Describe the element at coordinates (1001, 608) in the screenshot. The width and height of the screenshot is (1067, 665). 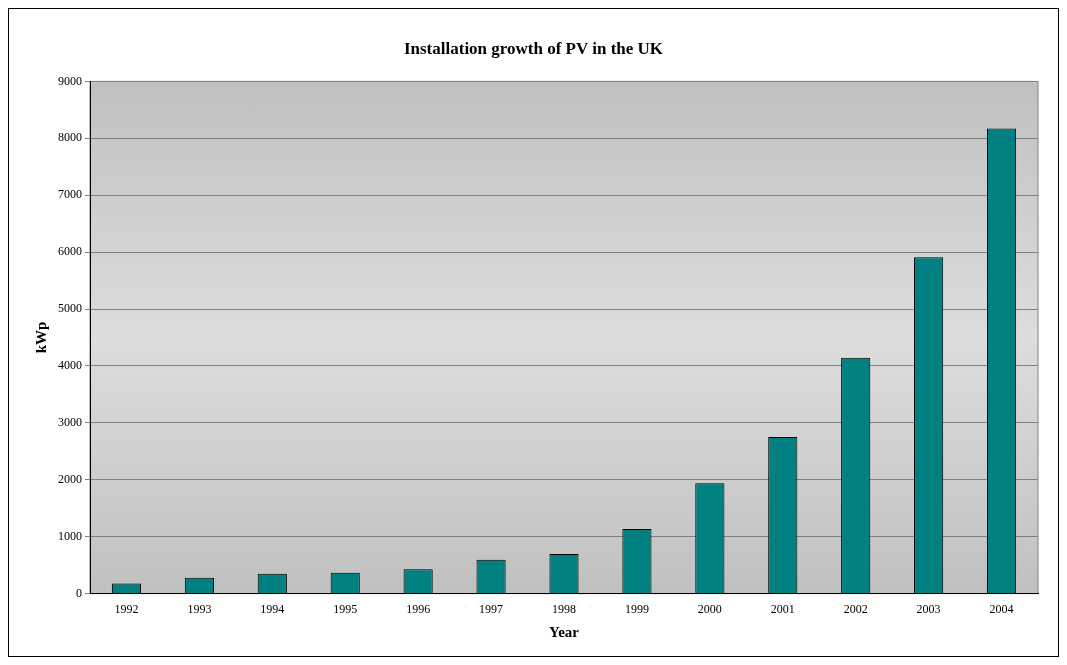
I see `x-tick-label: 2004` at that location.